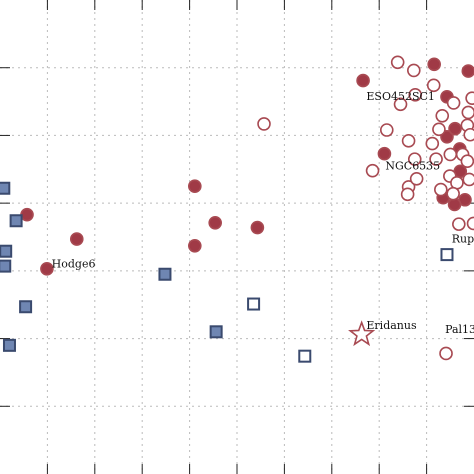  Describe the element at coordinates (459, 329) in the screenshot. I see `point-label: Pal13` at that location.